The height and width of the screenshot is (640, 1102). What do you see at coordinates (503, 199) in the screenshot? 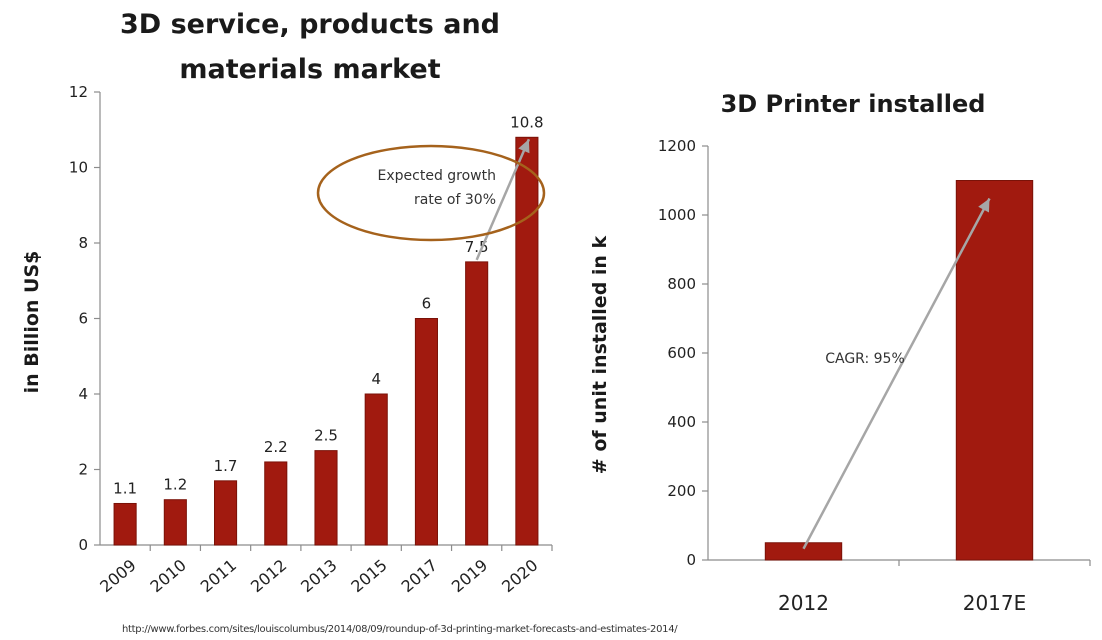
I see `growth-arrow` at bounding box center [503, 199].